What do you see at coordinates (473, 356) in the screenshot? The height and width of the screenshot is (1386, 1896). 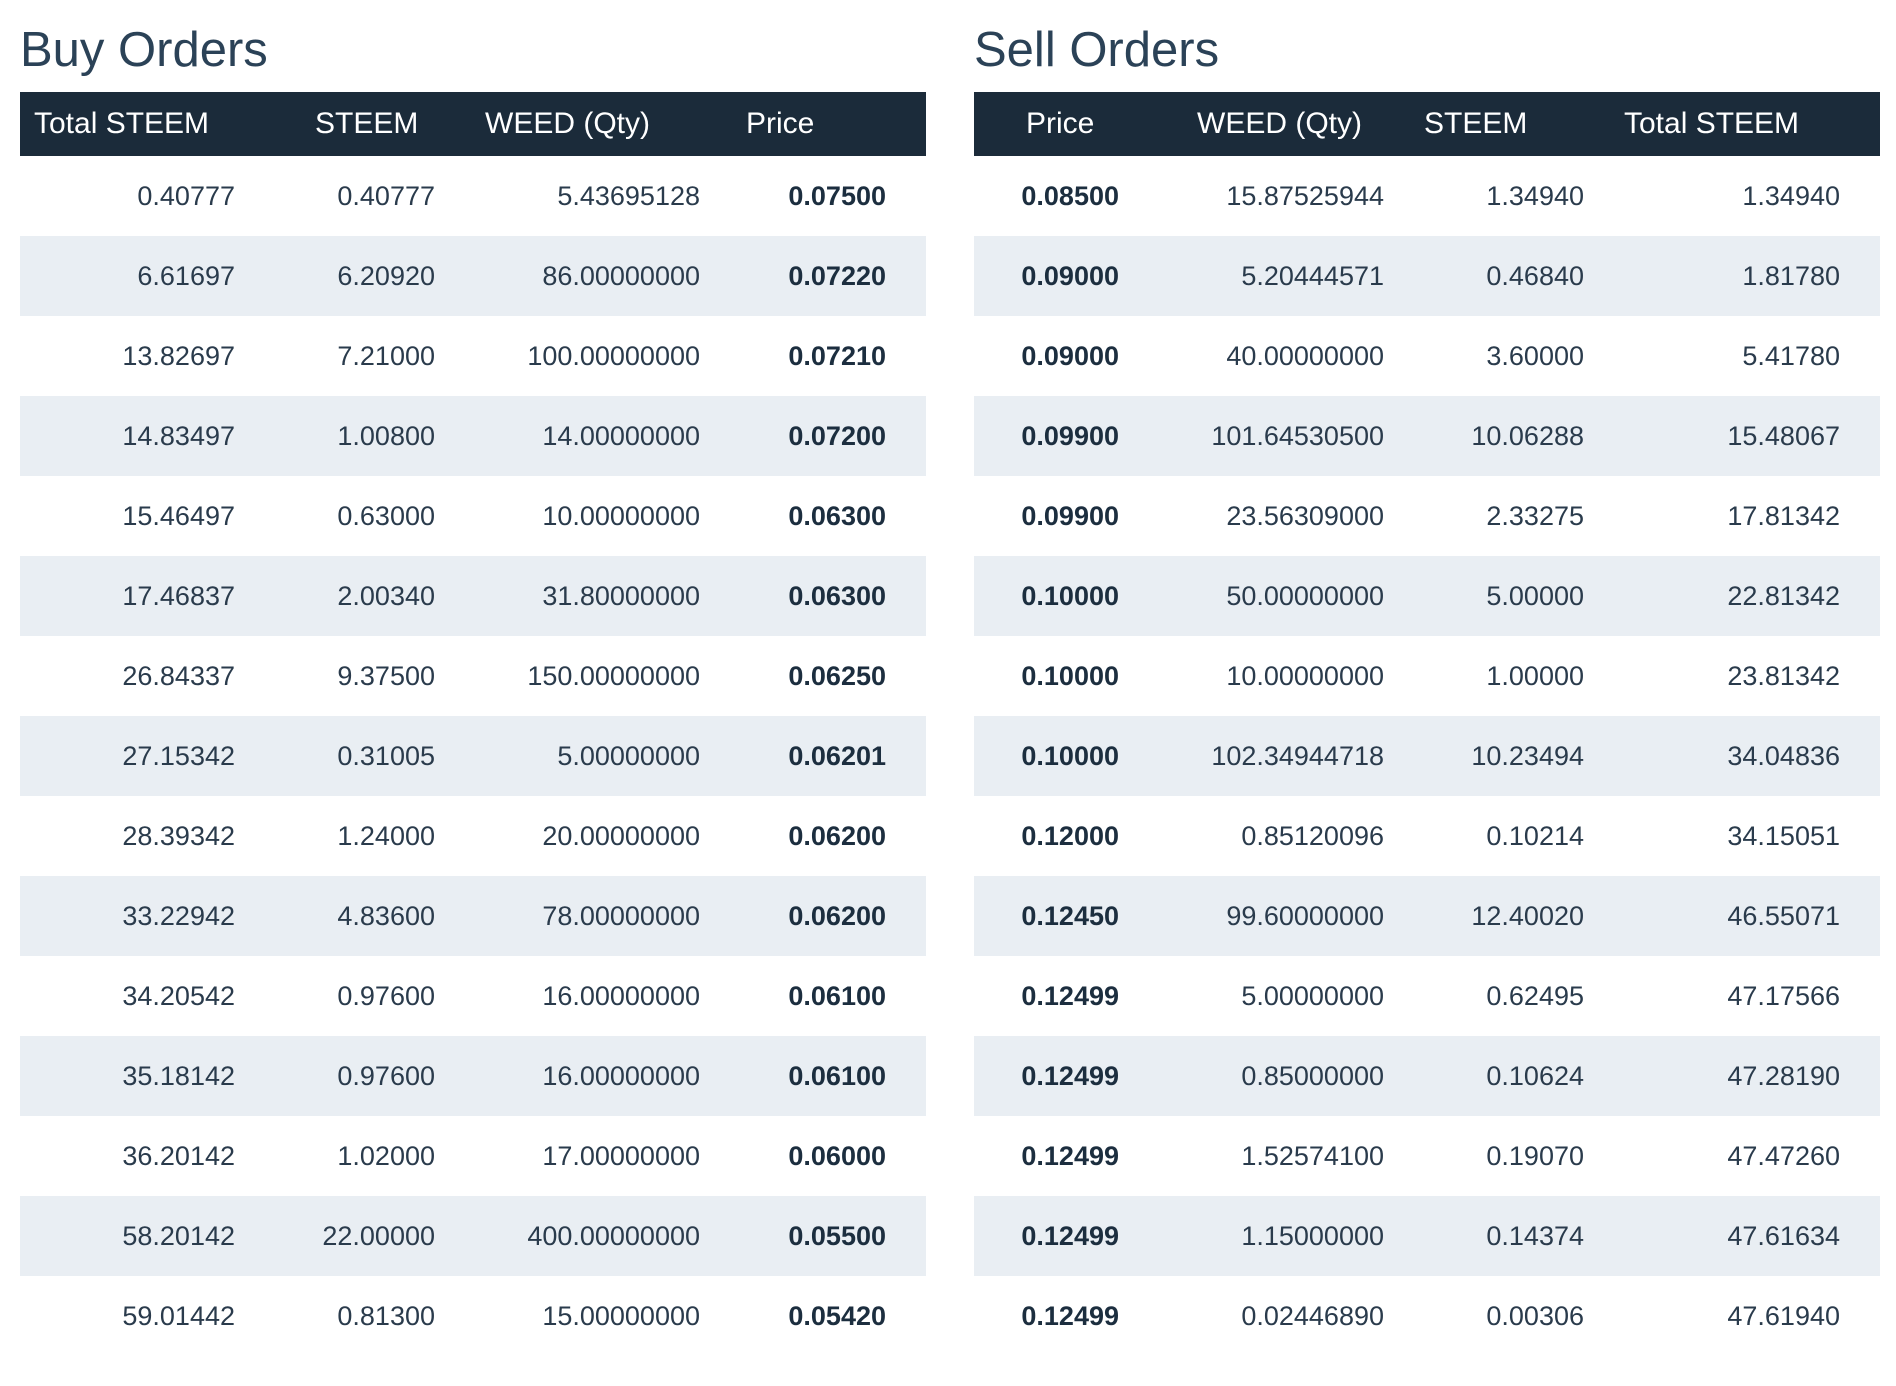 I see `table-row: 13.82697 7.21000 100.00000000 0.07210` at bounding box center [473, 356].